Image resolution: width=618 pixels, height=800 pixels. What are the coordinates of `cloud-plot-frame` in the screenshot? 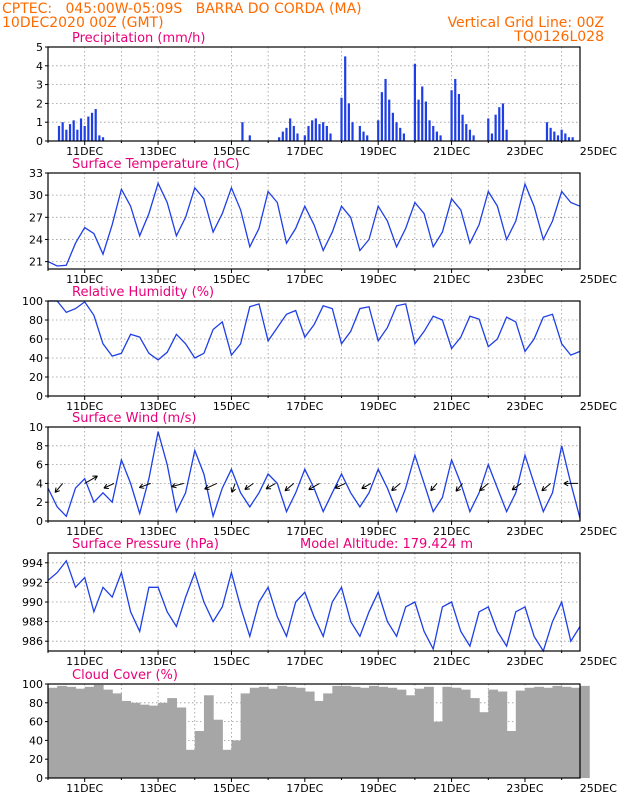 It's located at (314, 731).